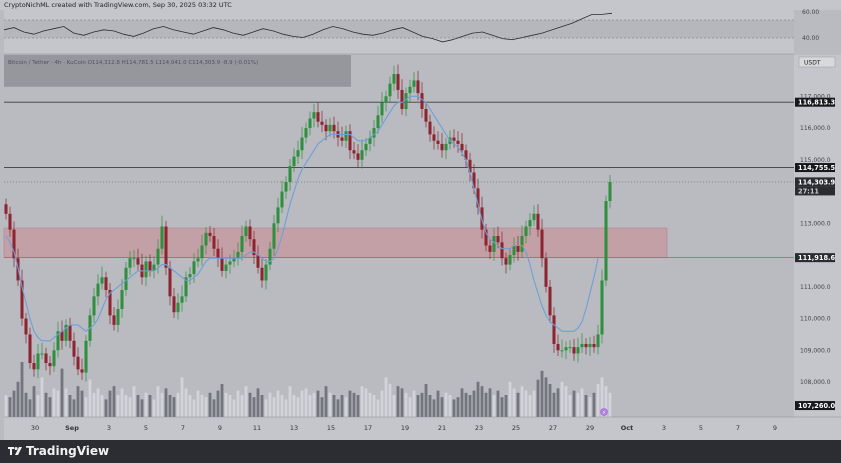 Image resolution: width=841 pixels, height=463 pixels. What do you see at coordinates (604, 412) in the screenshot?
I see `event-marker-icon` at bounding box center [604, 412].